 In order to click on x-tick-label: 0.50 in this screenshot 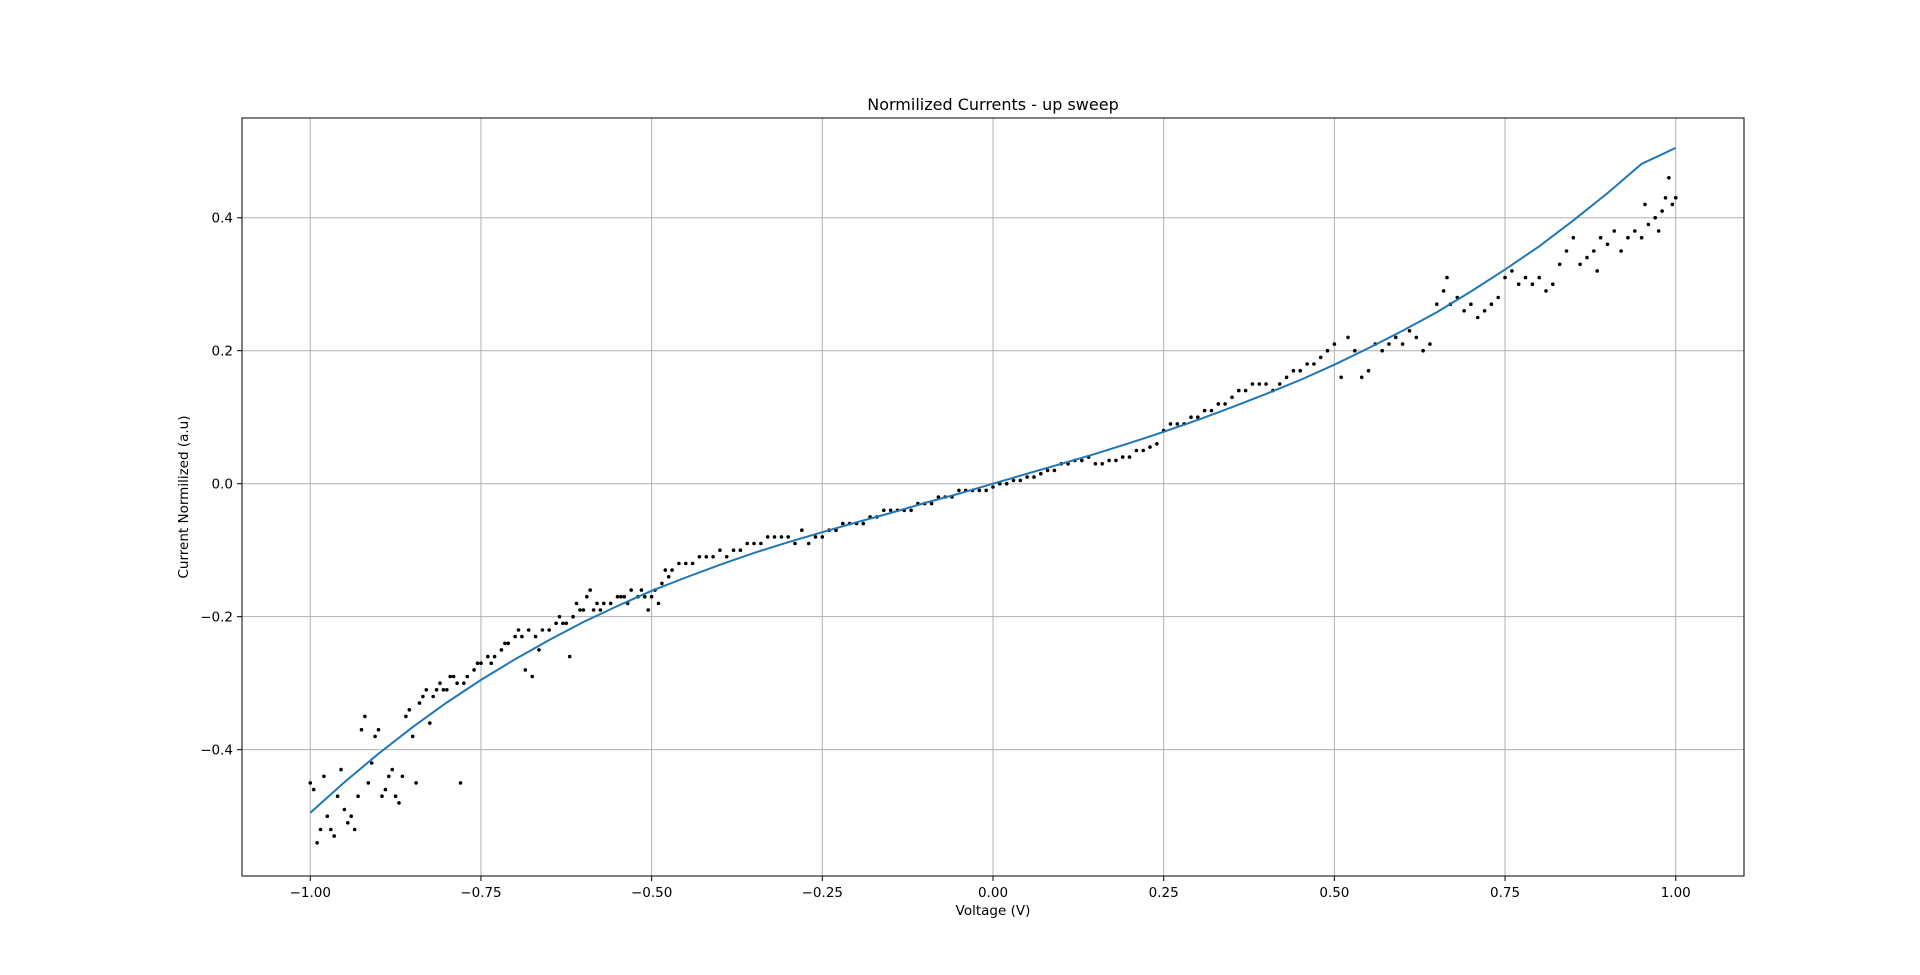, I will do `click(1334, 893)`.